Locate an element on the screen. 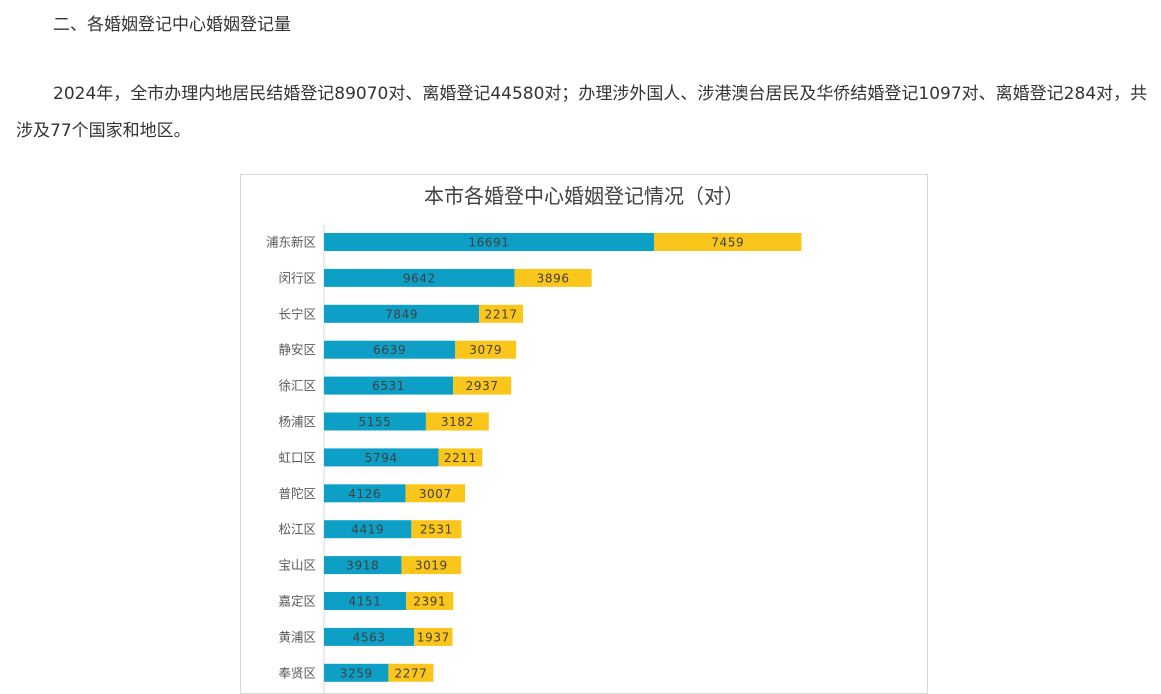 The height and width of the screenshot is (694, 1161). data-label: 6531 is located at coordinates (388, 386).